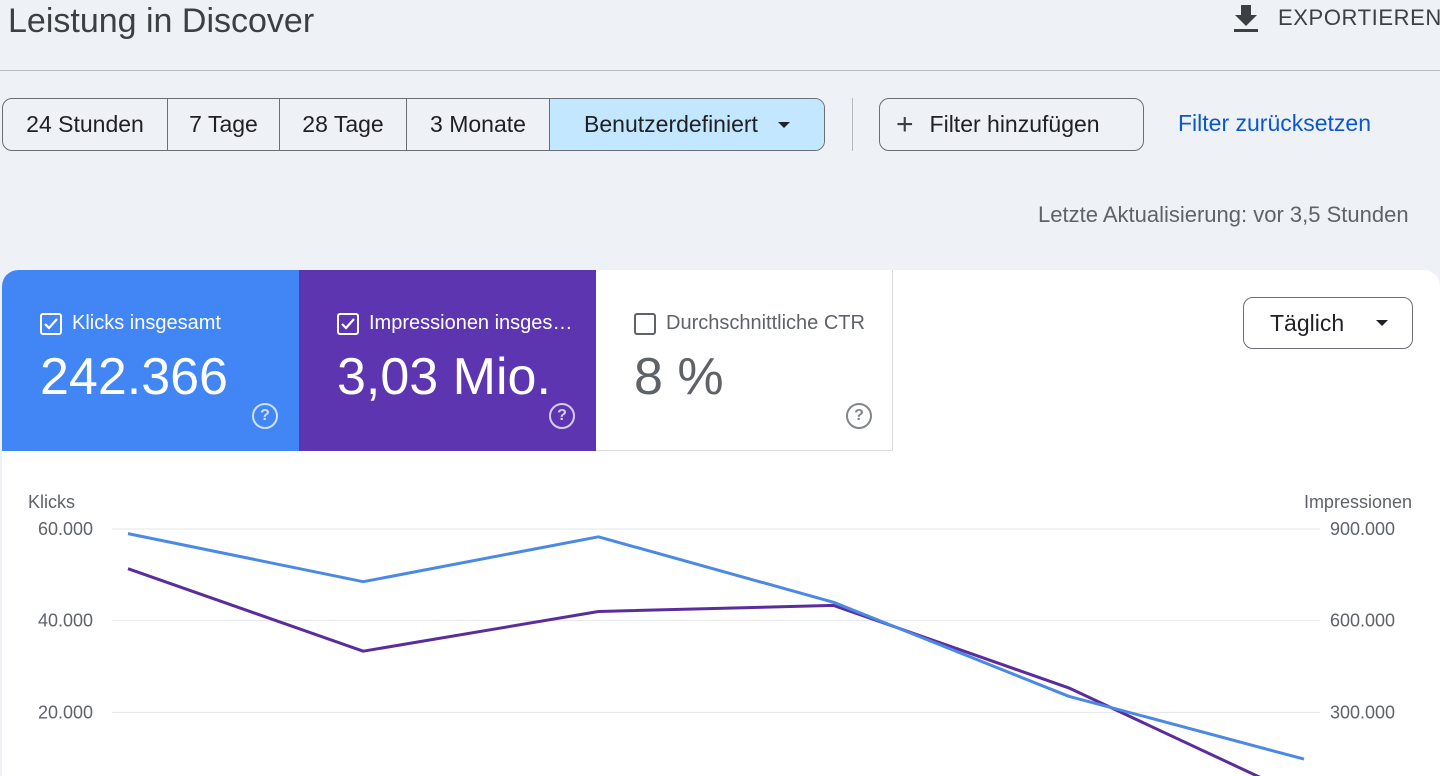 This screenshot has width=1440, height=776. I want to click on metric-tile-impressions: Impressionen insgesamt 3,03 Mio. ?, so click(447, 360).